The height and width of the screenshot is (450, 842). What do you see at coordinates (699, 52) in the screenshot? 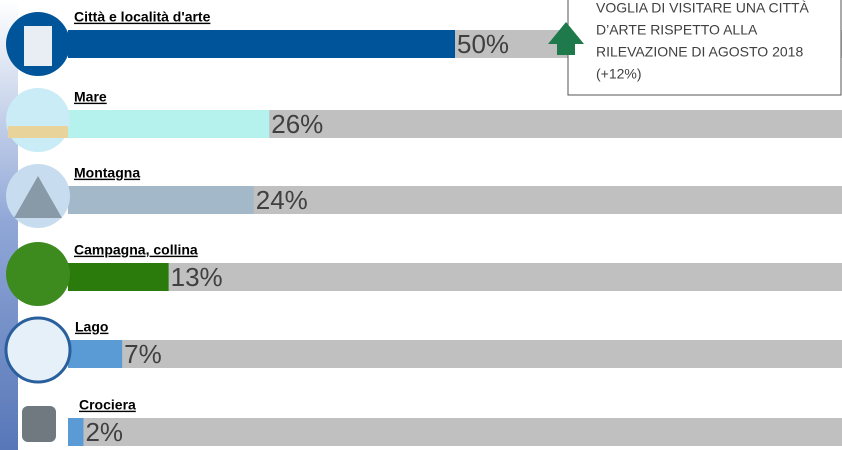
I see `callout-text: RILEVAZIONE DI AGOSTO 2018` at bounding box center [699, 52].